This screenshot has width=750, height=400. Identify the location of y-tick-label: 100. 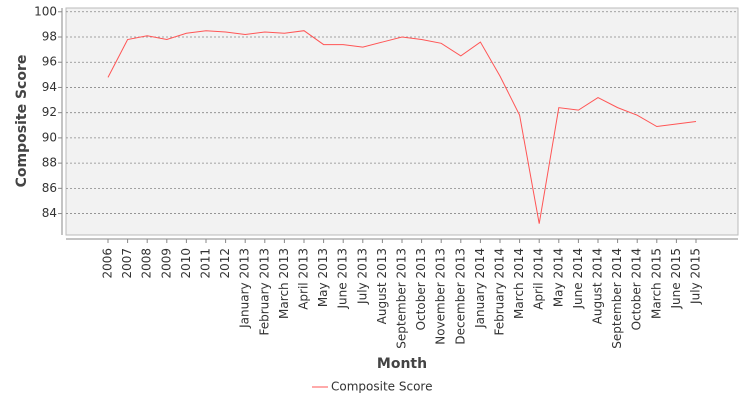
(45, 11).